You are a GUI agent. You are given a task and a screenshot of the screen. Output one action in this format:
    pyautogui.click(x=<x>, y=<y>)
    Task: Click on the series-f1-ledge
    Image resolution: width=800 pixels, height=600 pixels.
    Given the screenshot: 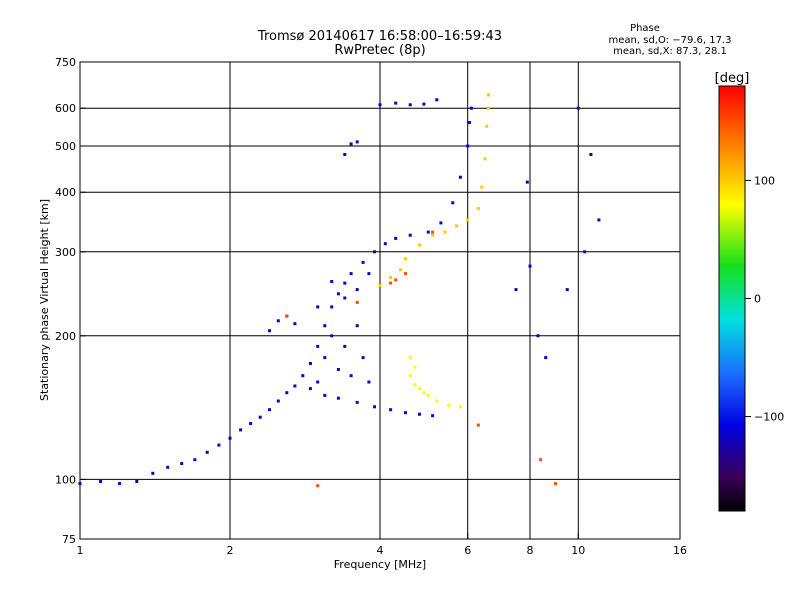 What is the action you would take?
    pyautogui.click(x=371, y=402)
    